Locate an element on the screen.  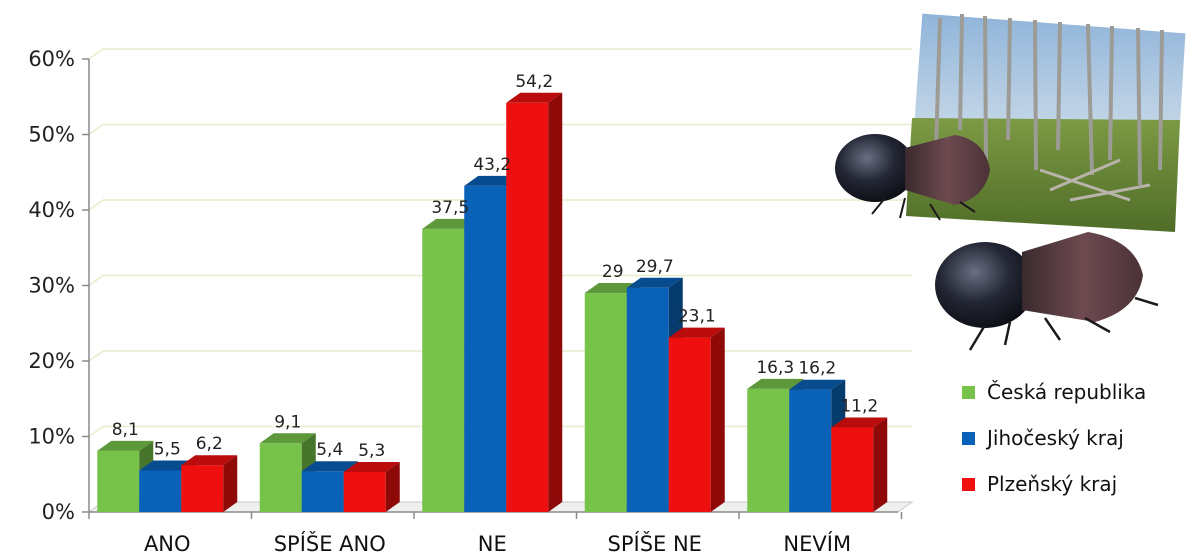
data-label: 23,1 is located at coordinates (697, 317).